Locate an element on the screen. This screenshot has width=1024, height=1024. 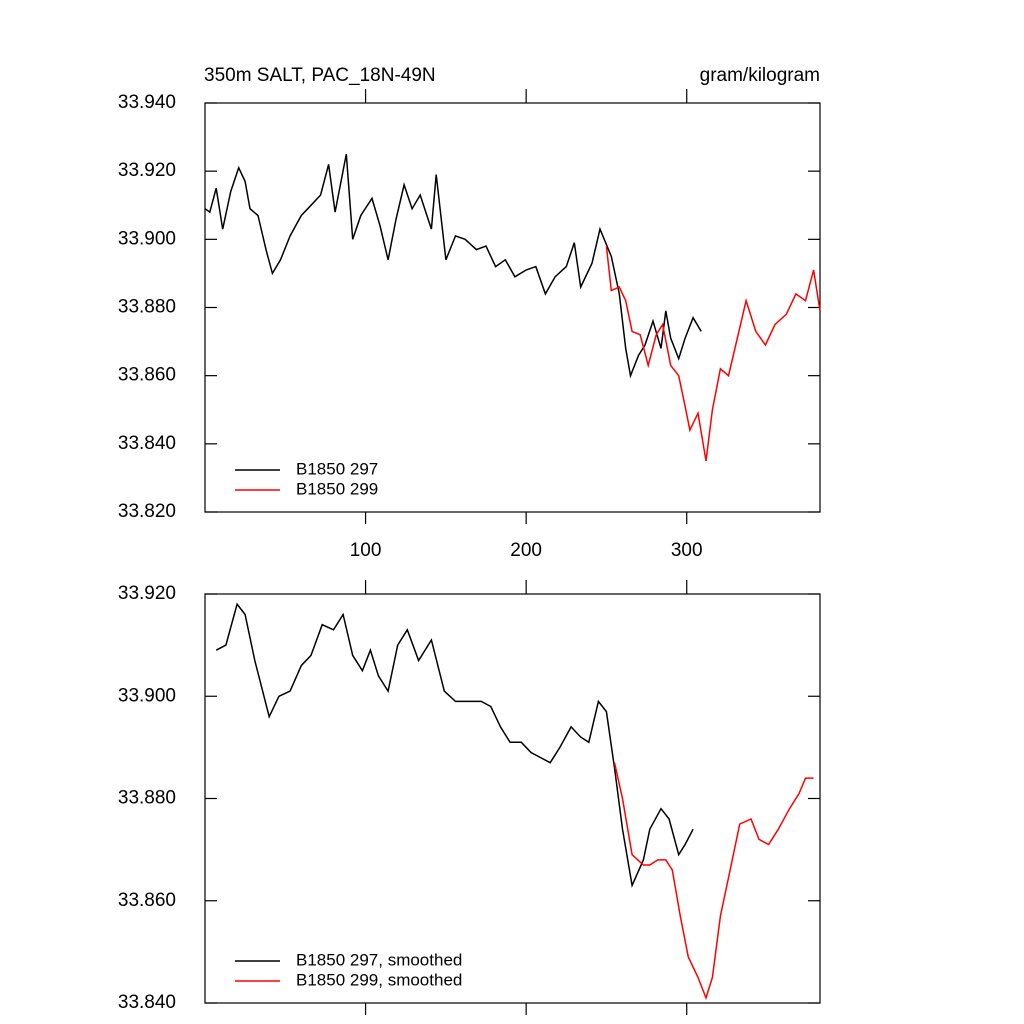
x-tick-label: 200 is located at coordinates (526, 550).